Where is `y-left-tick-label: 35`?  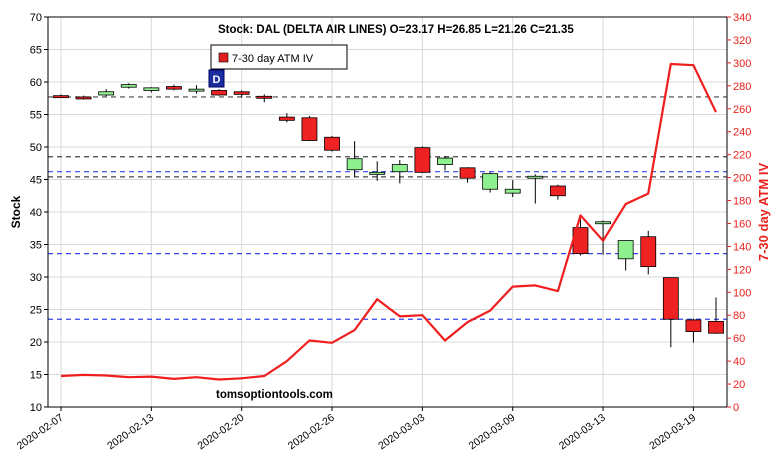 y-left-tick-label: 35 is located at coordinates (36, 246).